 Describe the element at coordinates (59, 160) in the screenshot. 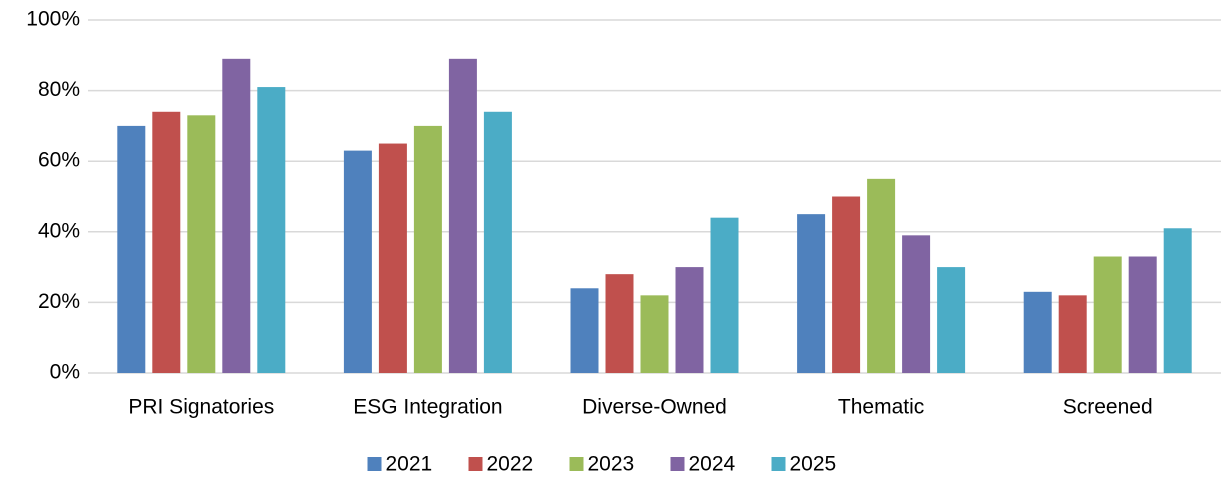

I see `y-tick-label: 60%` at that location.